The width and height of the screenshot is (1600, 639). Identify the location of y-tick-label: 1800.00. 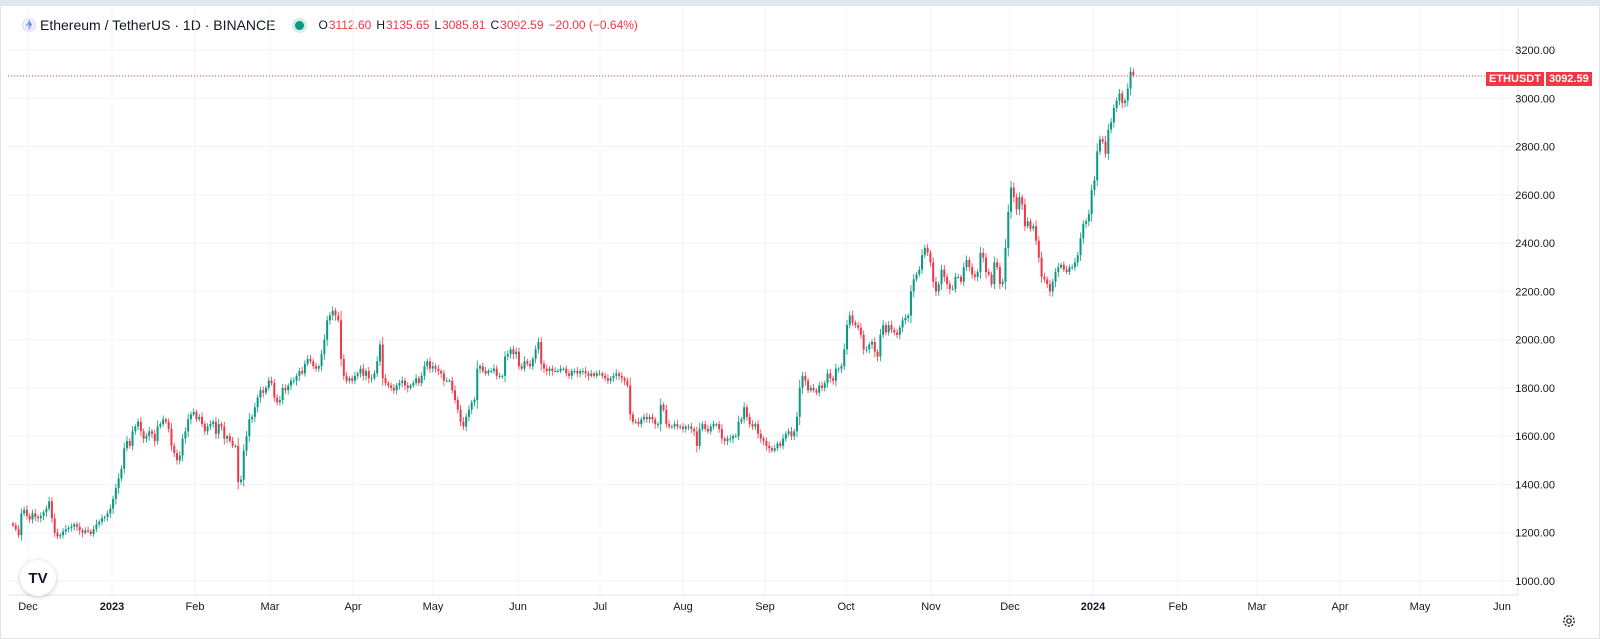
(1535, 389).